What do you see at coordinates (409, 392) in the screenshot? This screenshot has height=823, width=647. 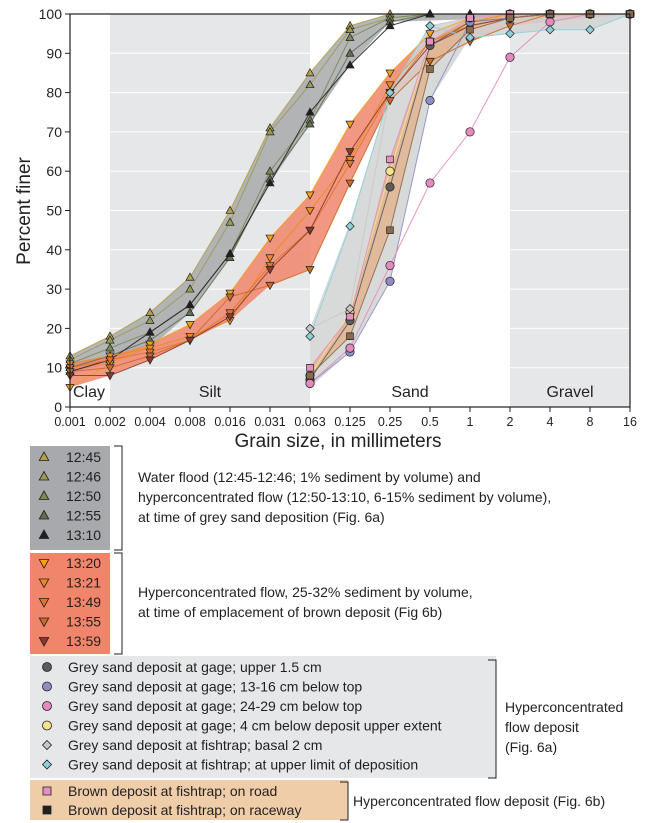 I see `band-label-sand: Sand` at bounding box center [409, 392].